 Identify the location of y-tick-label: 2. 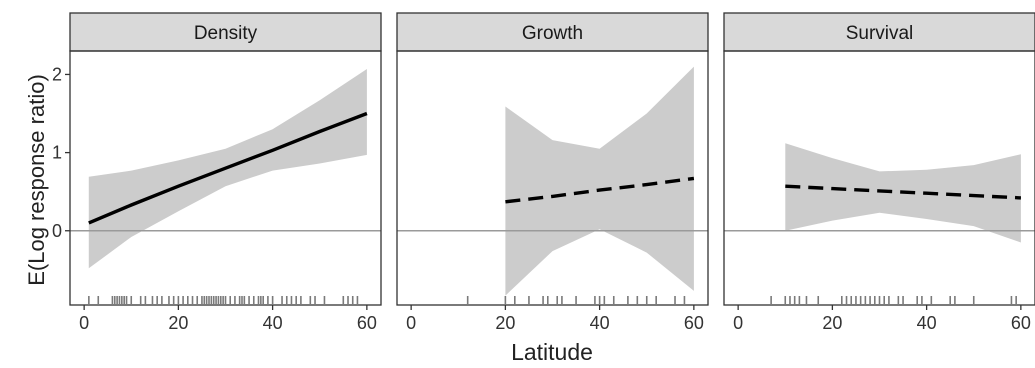
(57, 74).